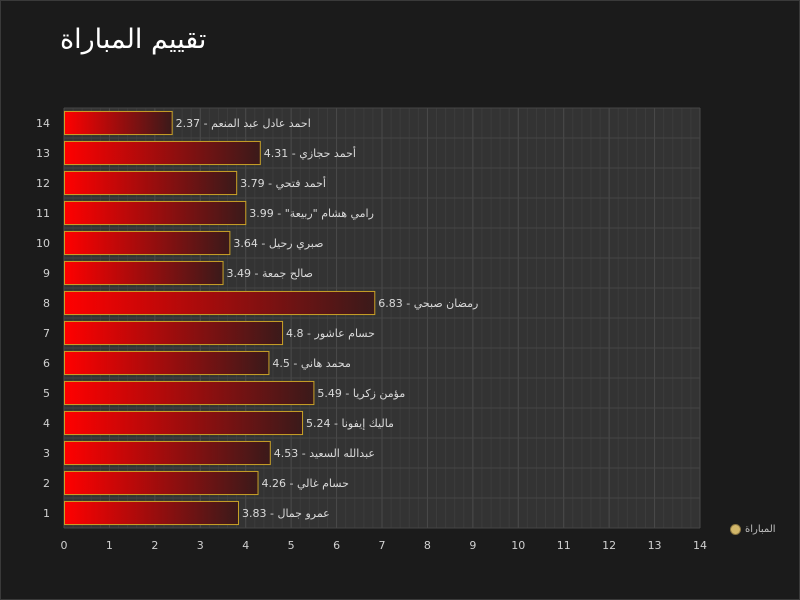 The height and width of the screenshot is (600, 800). I want to click on y-tick-label: 5, so click(46, 393).